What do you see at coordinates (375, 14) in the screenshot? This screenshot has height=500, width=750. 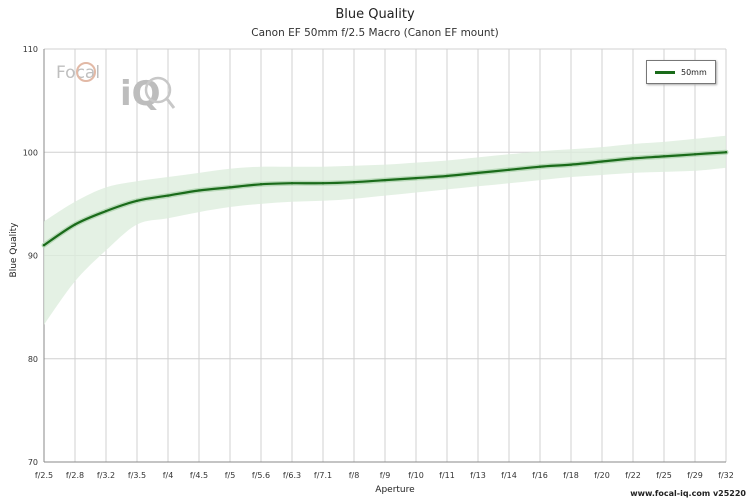 I see `chart-title: Blue Quality` at bounding box center [375, 14].